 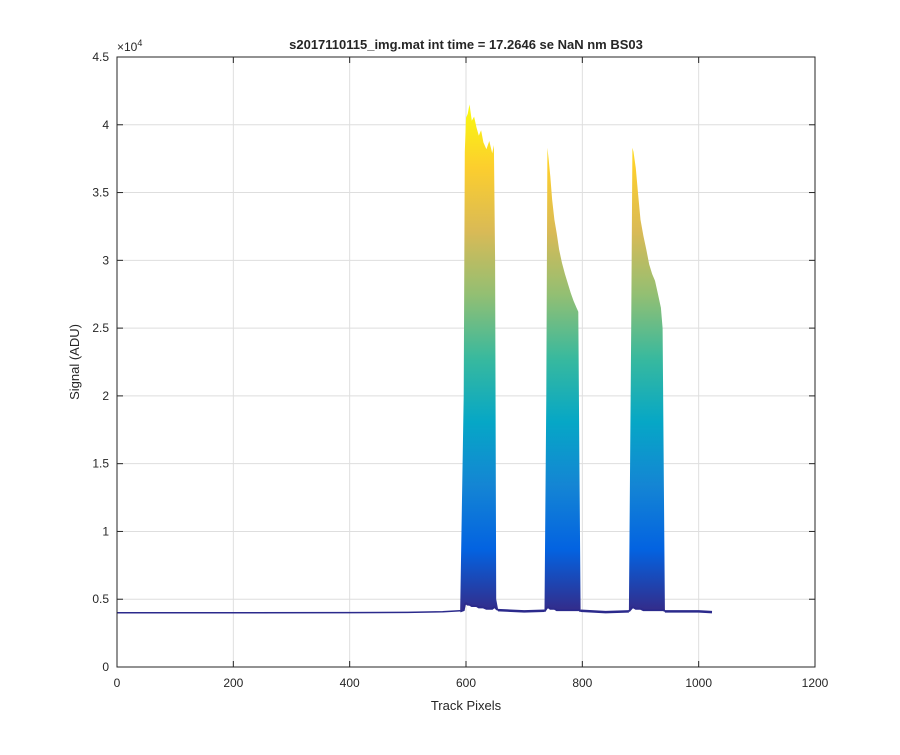 What do you see at coordinates (117, 683) in the screenshot?
I see `x-tick-label: 0` at bounding box center [117, 683].